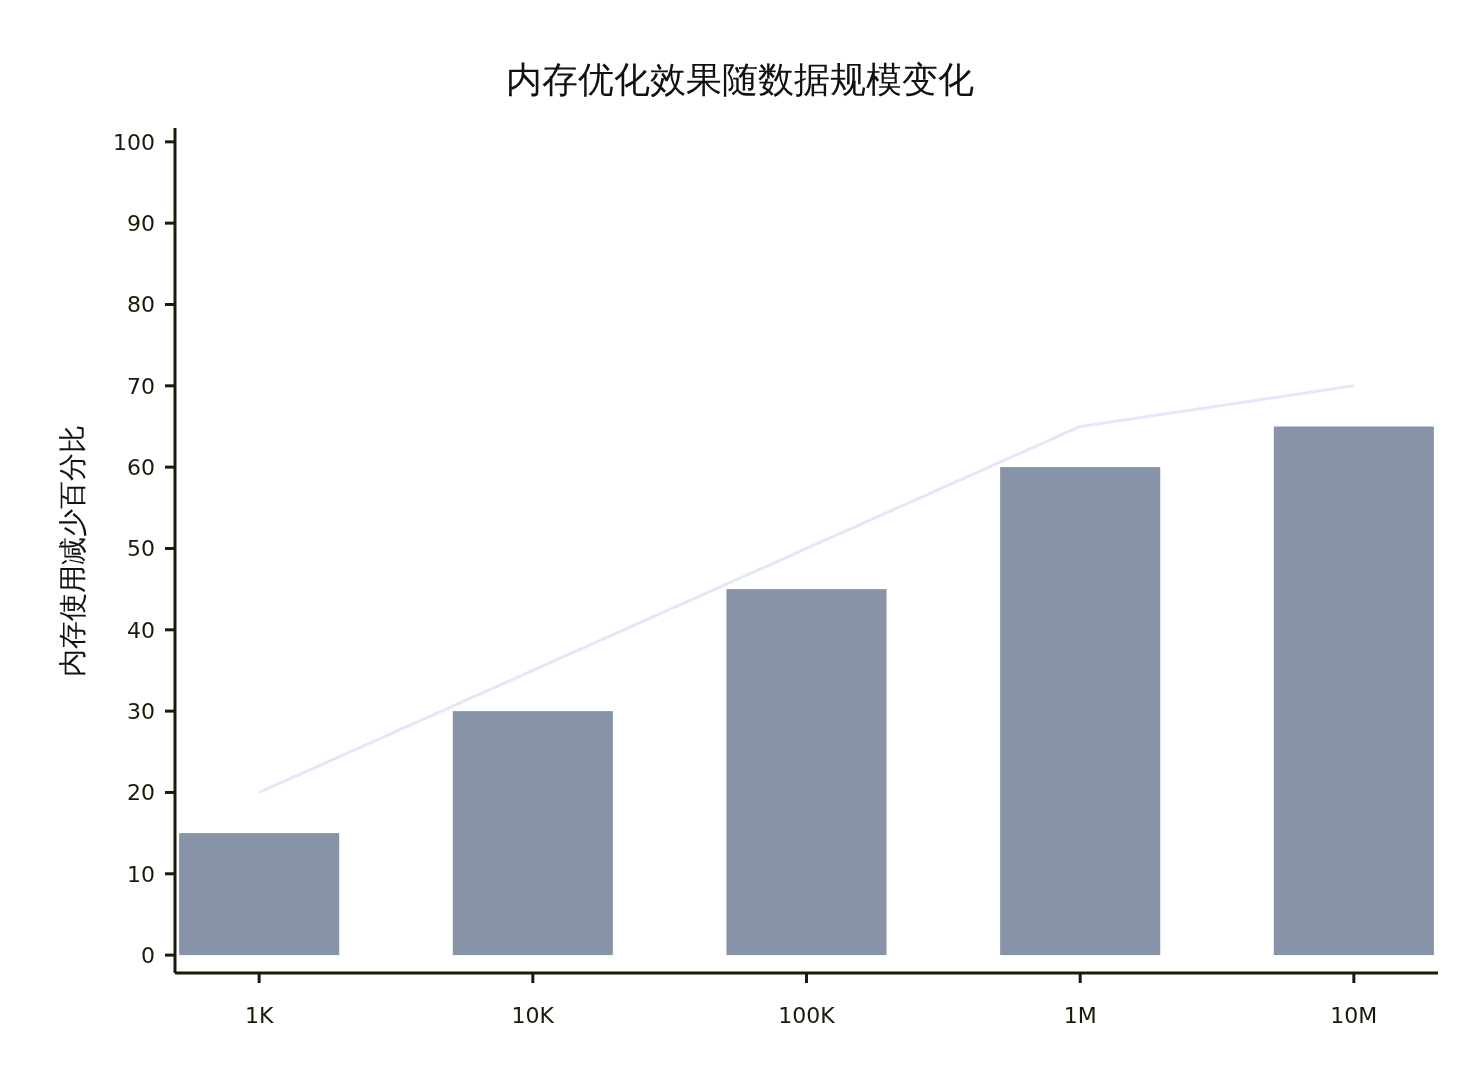 The width and height of the screenshot is (1480, 1080). What do you see at coordinates (259, 1015) in the screenshot?
I see `x-tick-label: 1K` at bounding box center [259, 1015].